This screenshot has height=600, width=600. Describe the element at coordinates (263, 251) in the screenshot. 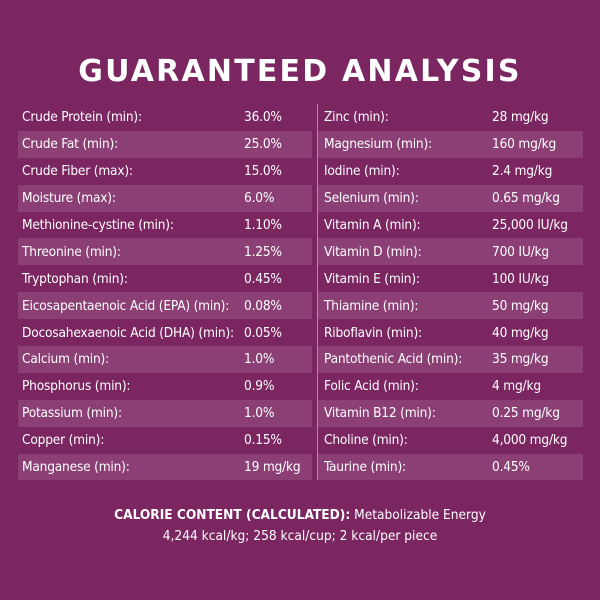

I see `nutrient-value: 1.25%` at that location.